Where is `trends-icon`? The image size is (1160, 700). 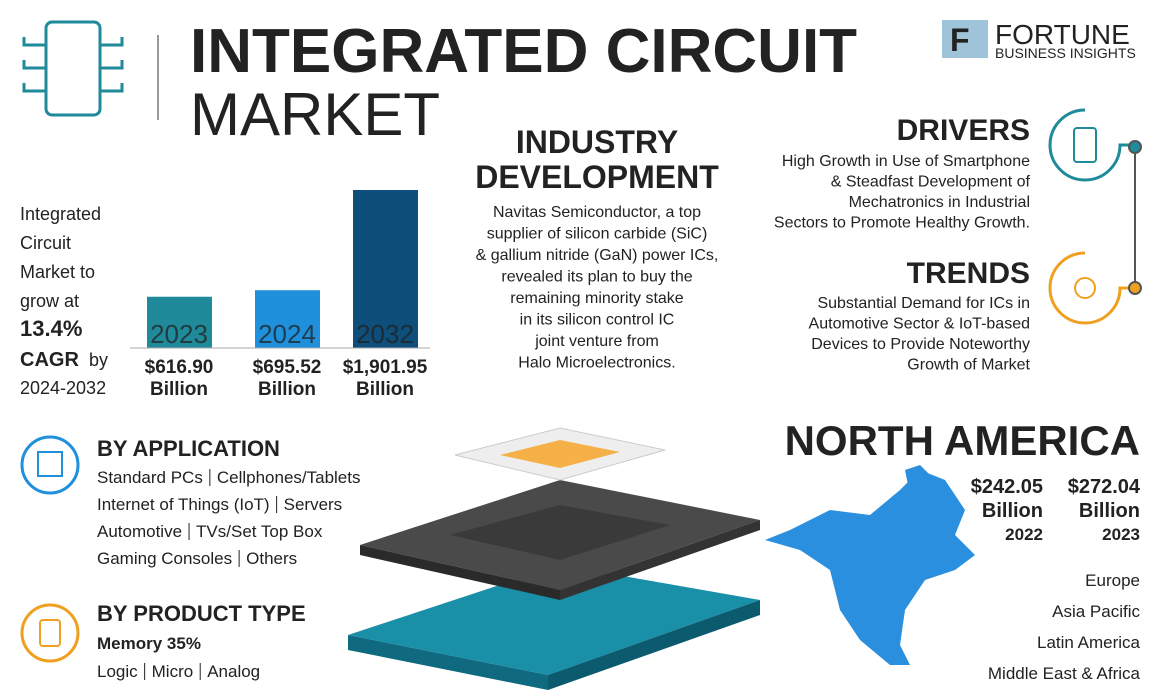 trends-icon is located at coordinates (1091, 288).